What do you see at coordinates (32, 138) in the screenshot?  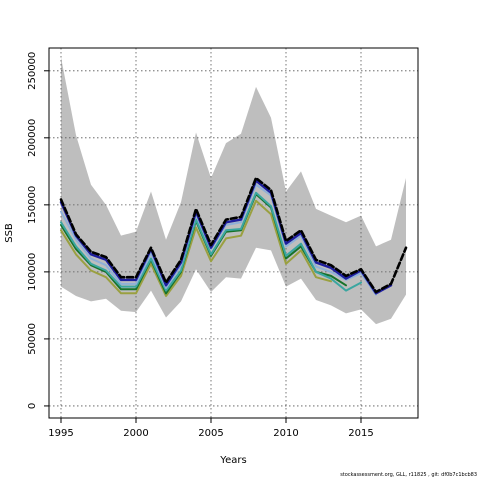 I see `y-tick-label: 200000` at bounding box center [32, 138].